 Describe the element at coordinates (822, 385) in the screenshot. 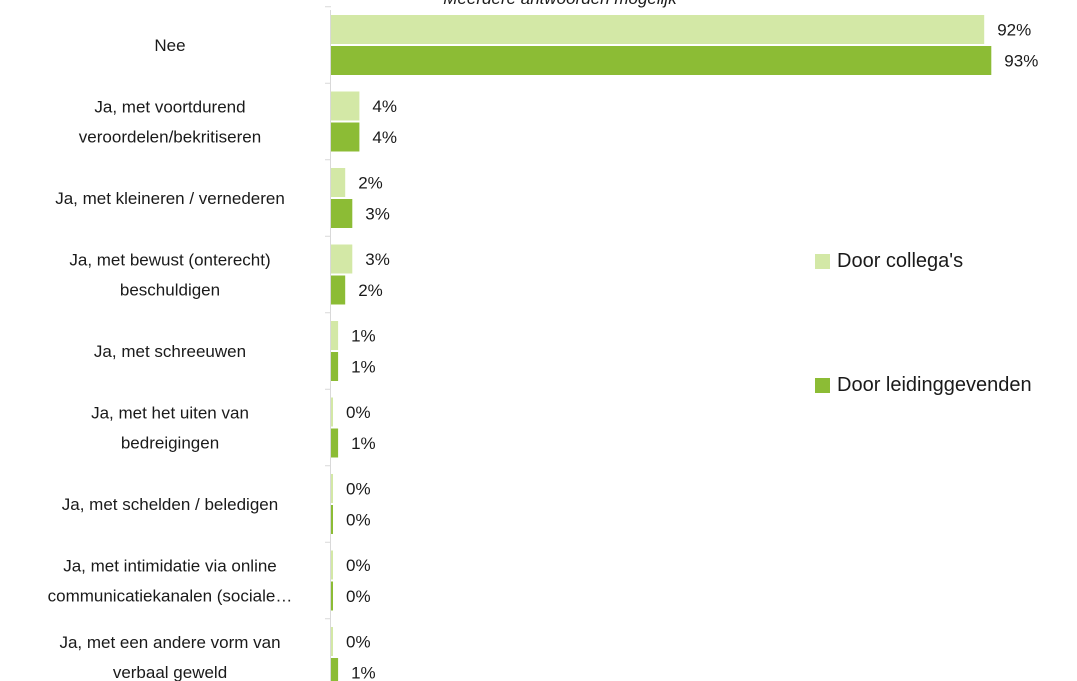

I see `legend-swatch-leidinggevenden` at that location.